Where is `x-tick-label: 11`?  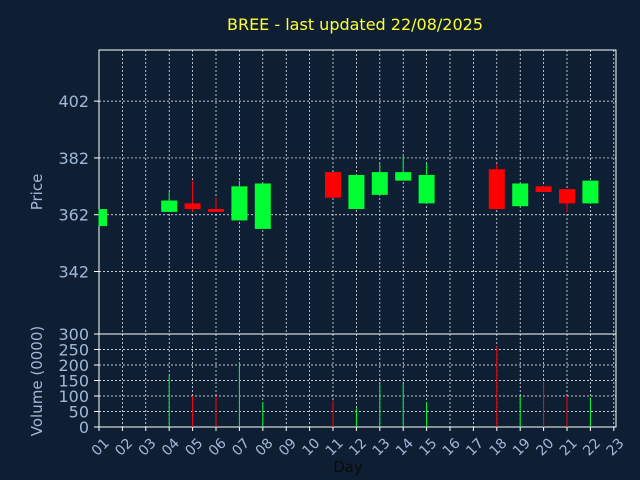 x-tick-label: 11 is located at coordinates (335, 447).